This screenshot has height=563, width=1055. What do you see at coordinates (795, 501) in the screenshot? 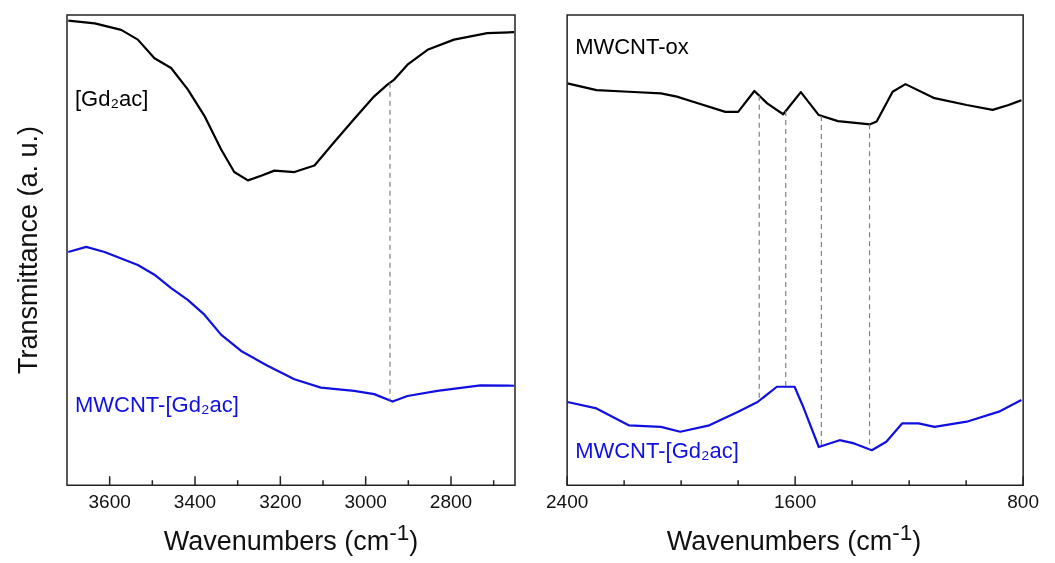
I see `x-tick-label: 1600` at bounding box center [795, 501].